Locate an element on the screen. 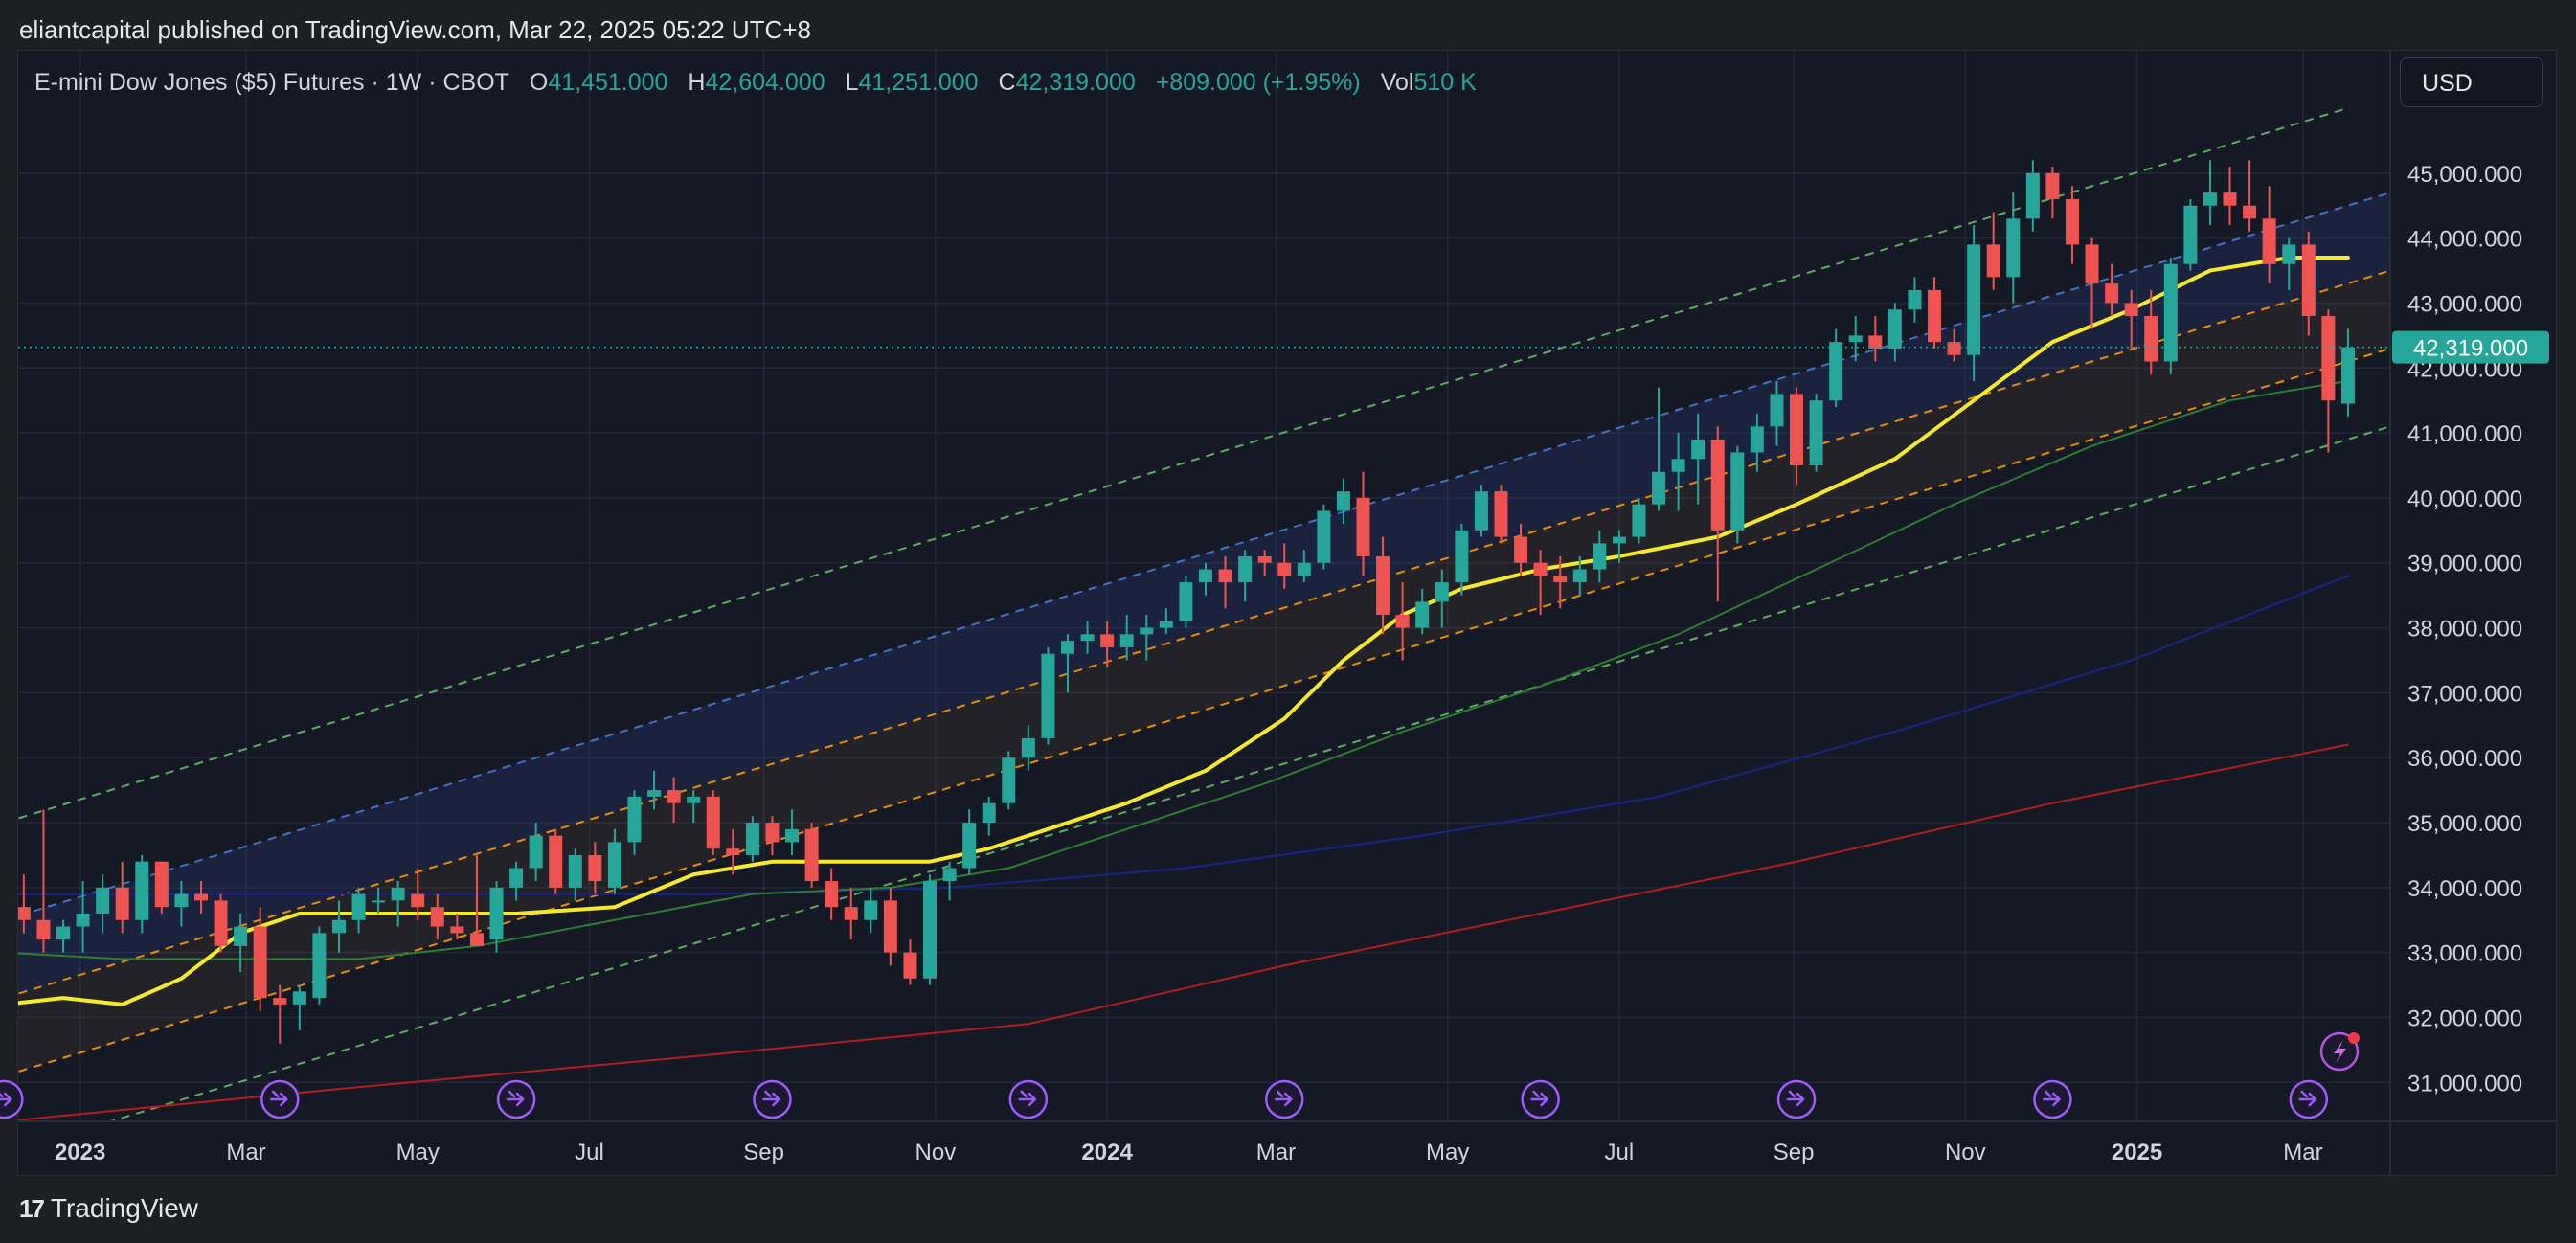 The height and width of the screenshot is (1243, 2576). tradingview-logo-icon: 17 is located at coordinates (32, 1208).